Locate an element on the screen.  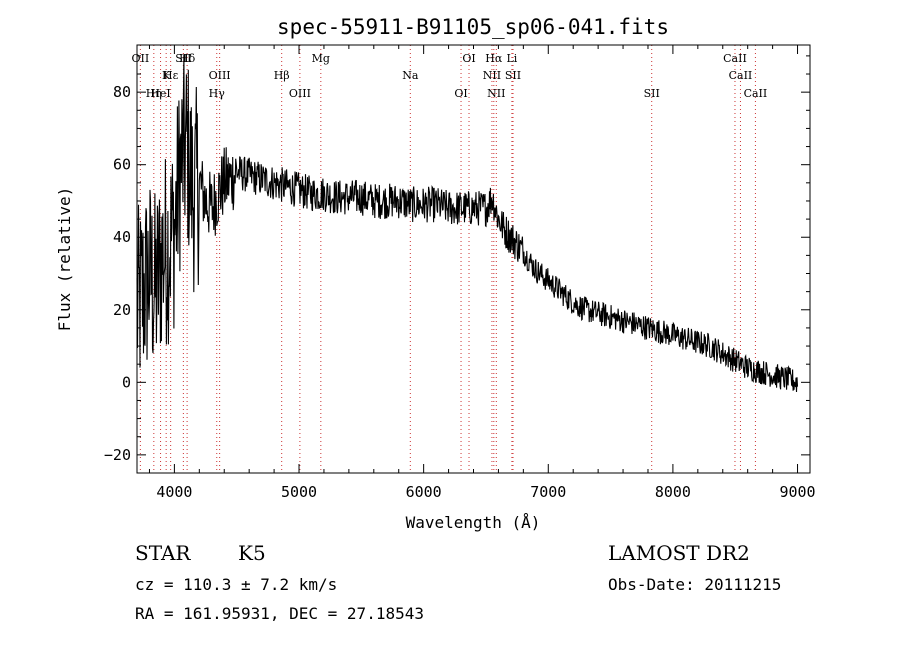
x-tick-label: 5000 is located at coordinates (299, 492).